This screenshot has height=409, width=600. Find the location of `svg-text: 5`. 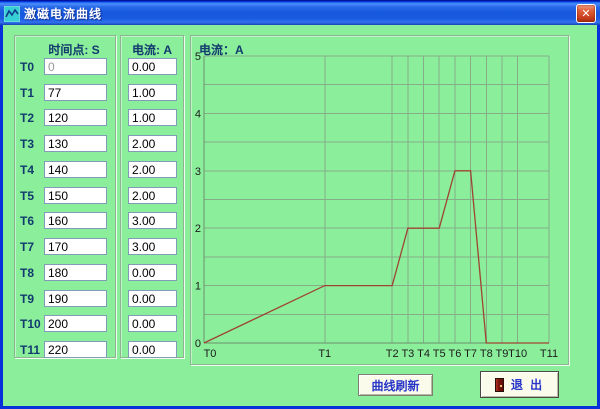

svg-text: 5 is located at coordinates (198, 57).